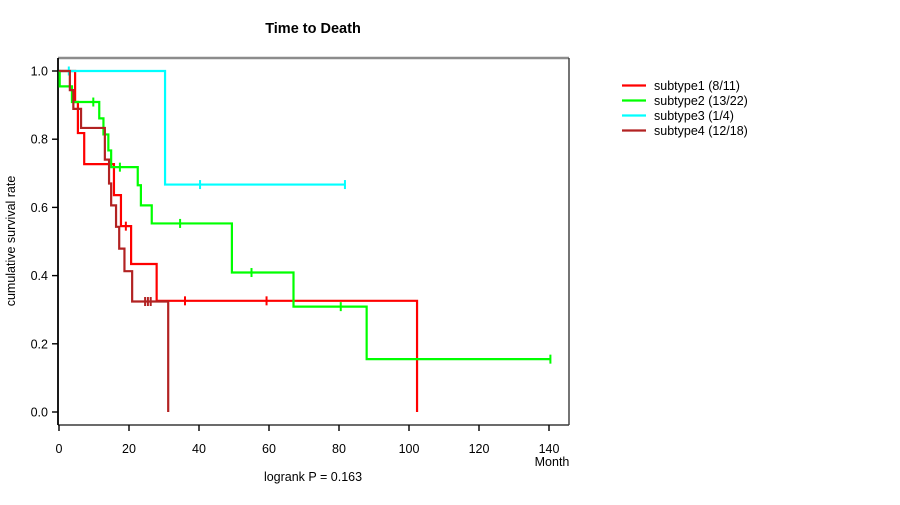  Describe the element at coordinates (39, 72) in the screenshot. I see `y-tick-label: 1.0` at that location.